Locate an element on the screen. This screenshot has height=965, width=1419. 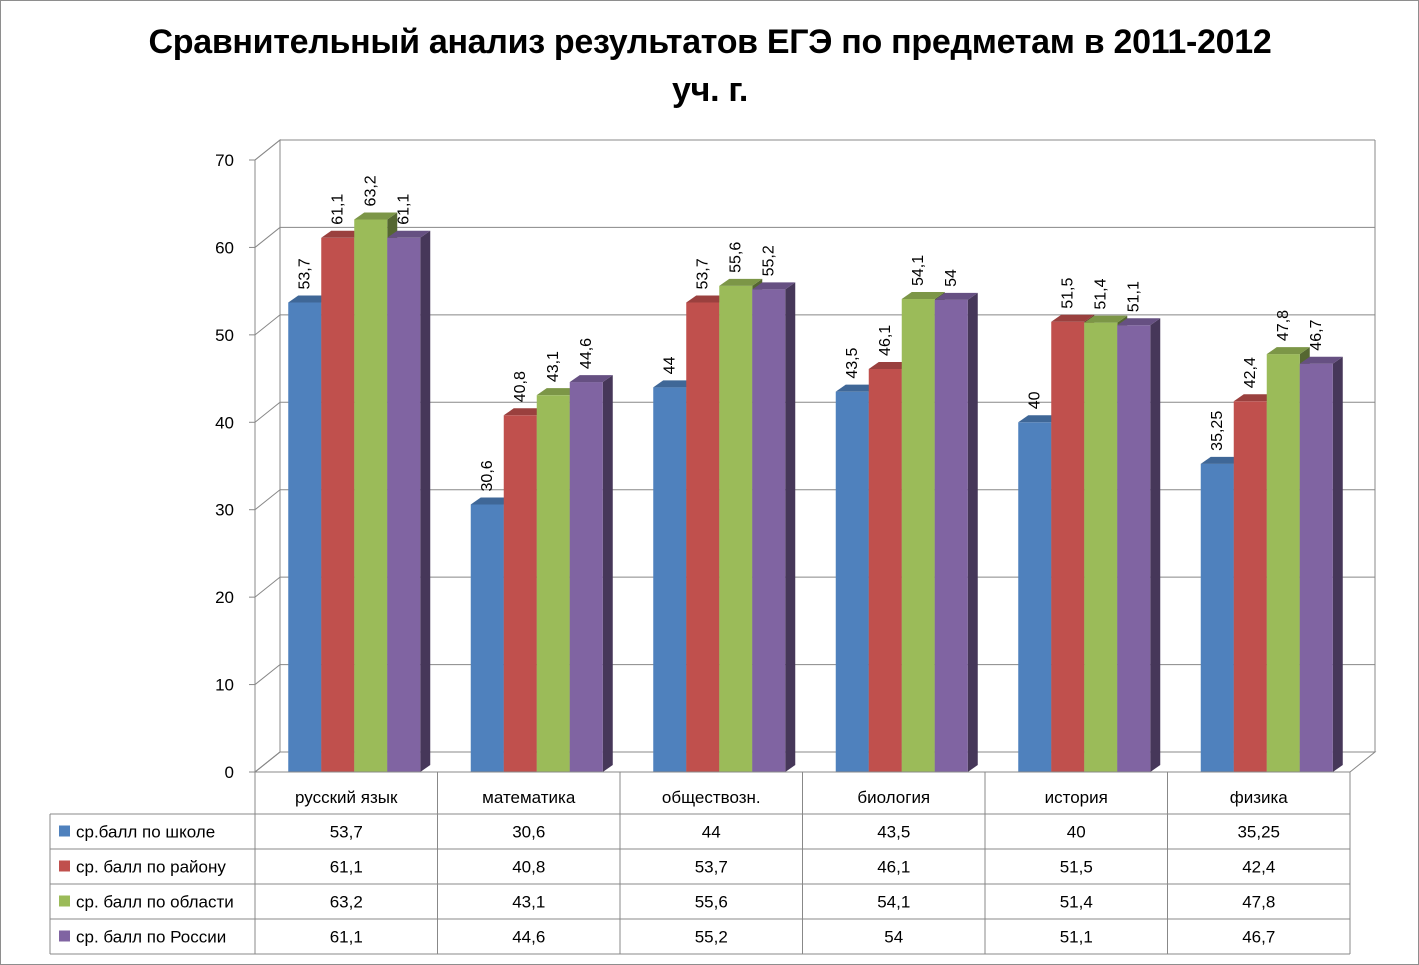
data-label: 55,2 is located at coordinates (769, 260).